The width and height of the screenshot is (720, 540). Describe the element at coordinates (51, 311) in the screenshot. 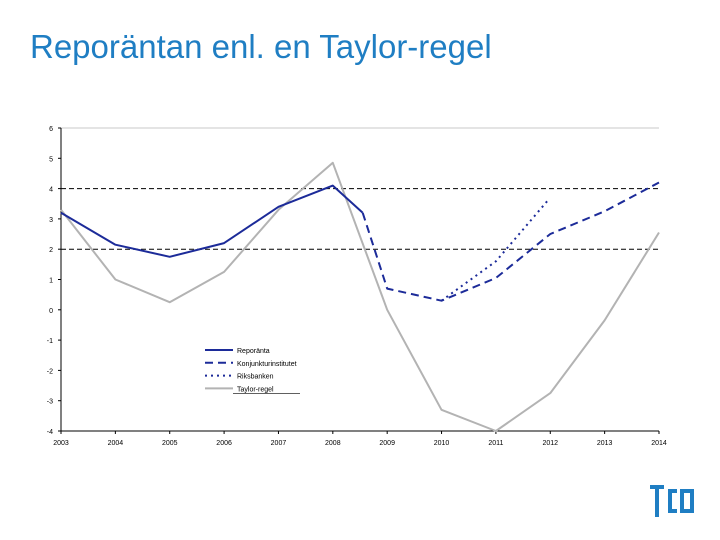

I see `y-tick-label: 0` at that location.